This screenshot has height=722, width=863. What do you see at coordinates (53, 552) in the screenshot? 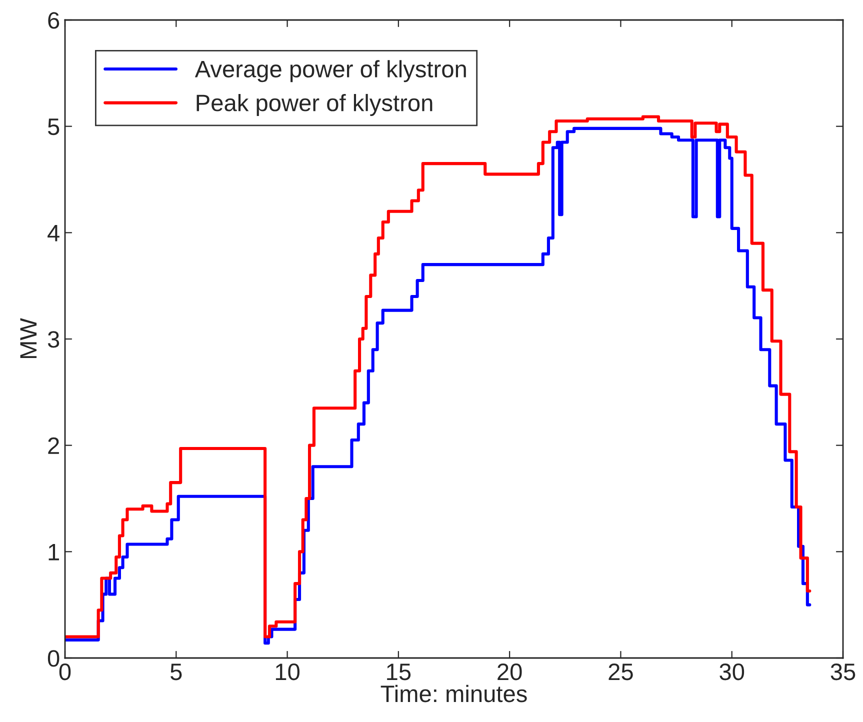
I see `y-tick-label: 1` at bounding box center [53, 552].